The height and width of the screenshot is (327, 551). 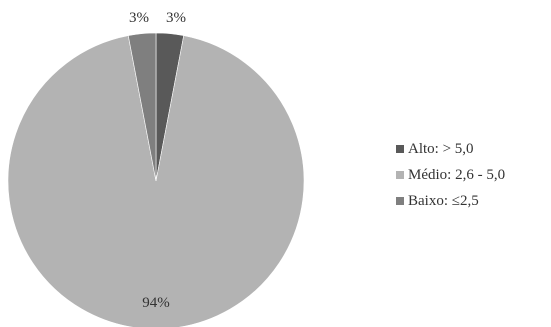 What do you see at coordinates (156, 303) in the screenshot?
I see `slice-label-medio: 94%` at bounding box center [156, 303].